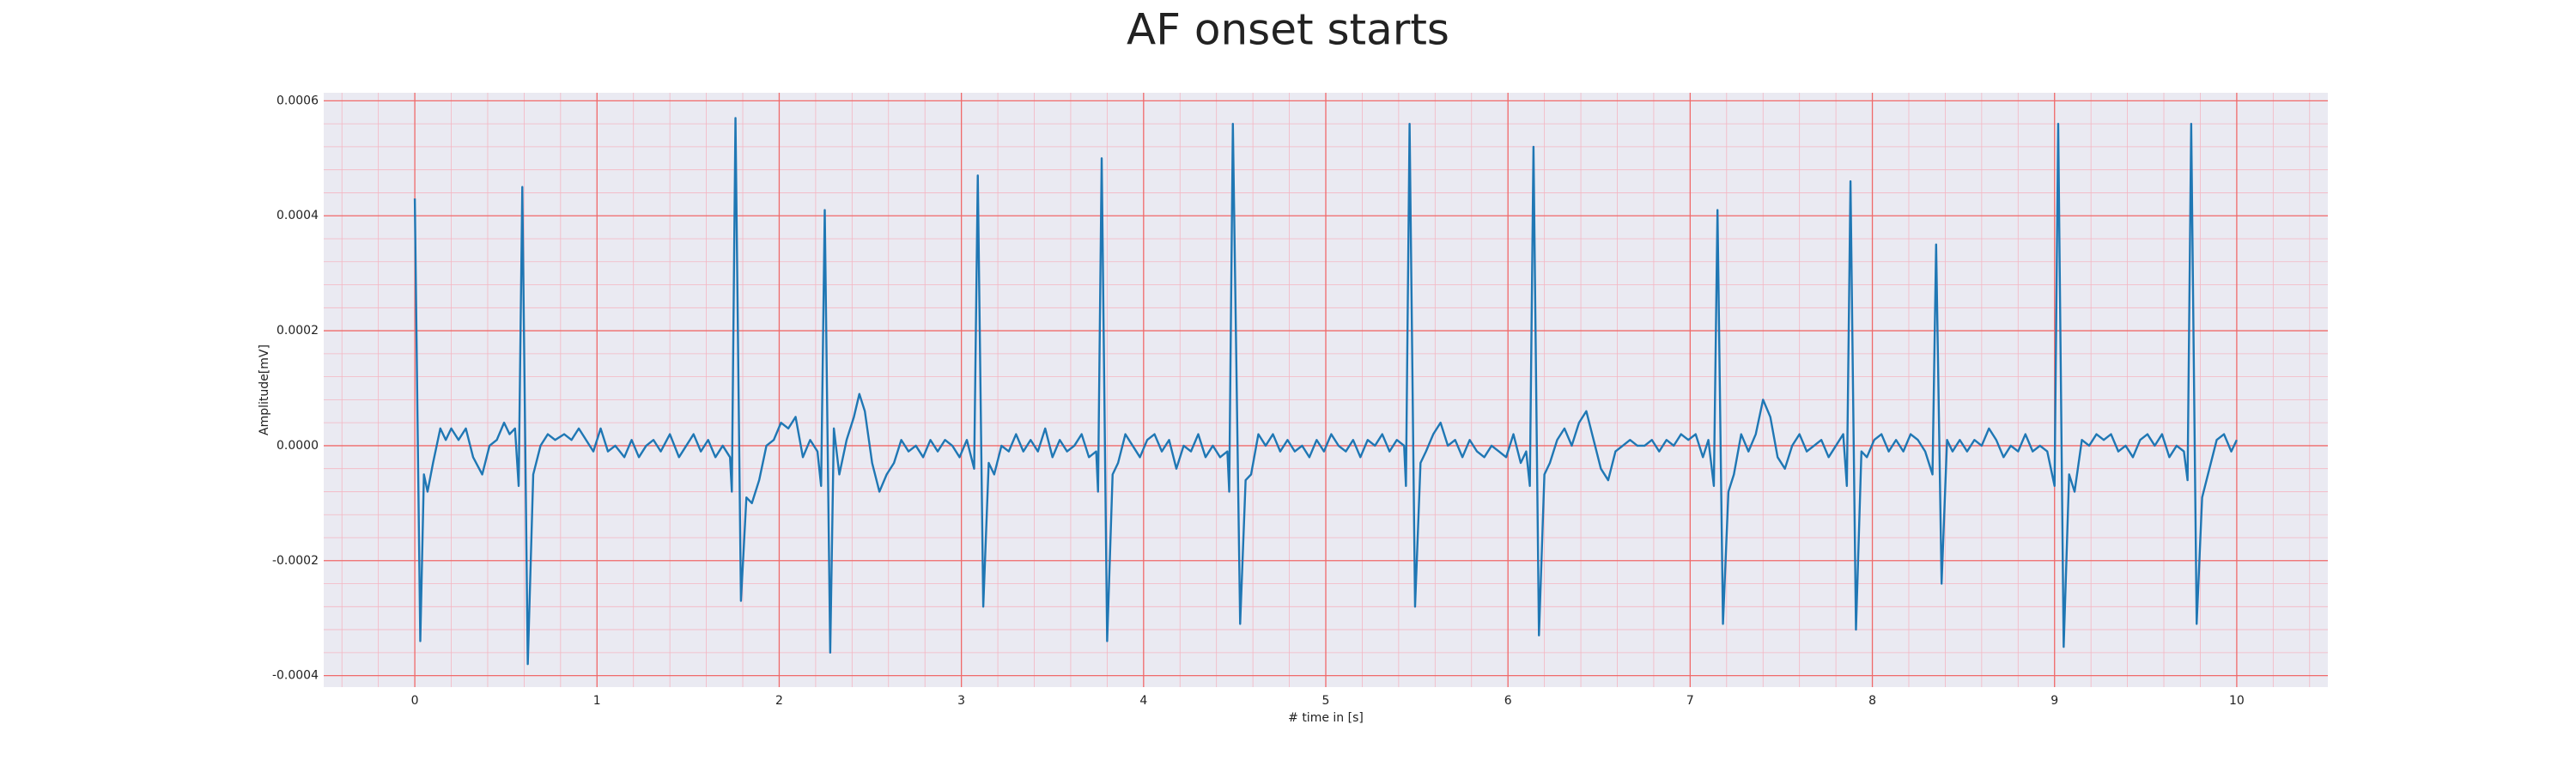 Image resolution: width=2576 pixels, height=773 pixels. Describe the element at coordinates (1326, 718) in the screenshot. I see `x-axis-label: # time in [s]` at that location.